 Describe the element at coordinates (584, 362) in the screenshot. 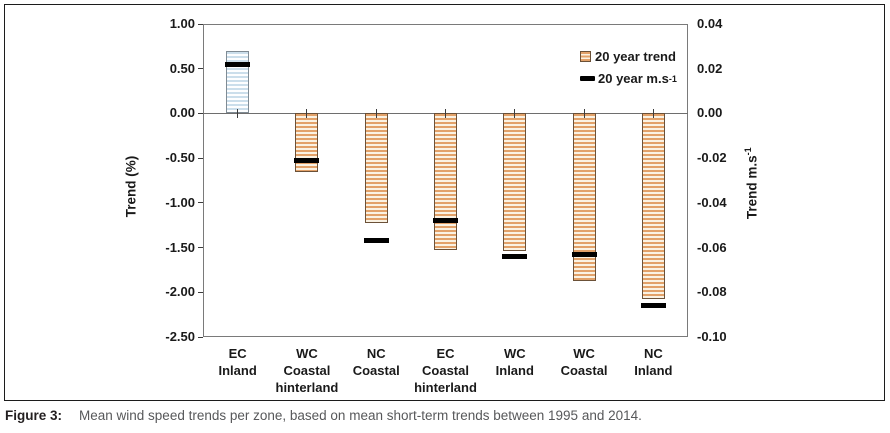

I see `x-axis-category-label: WC Coastal` at that location.